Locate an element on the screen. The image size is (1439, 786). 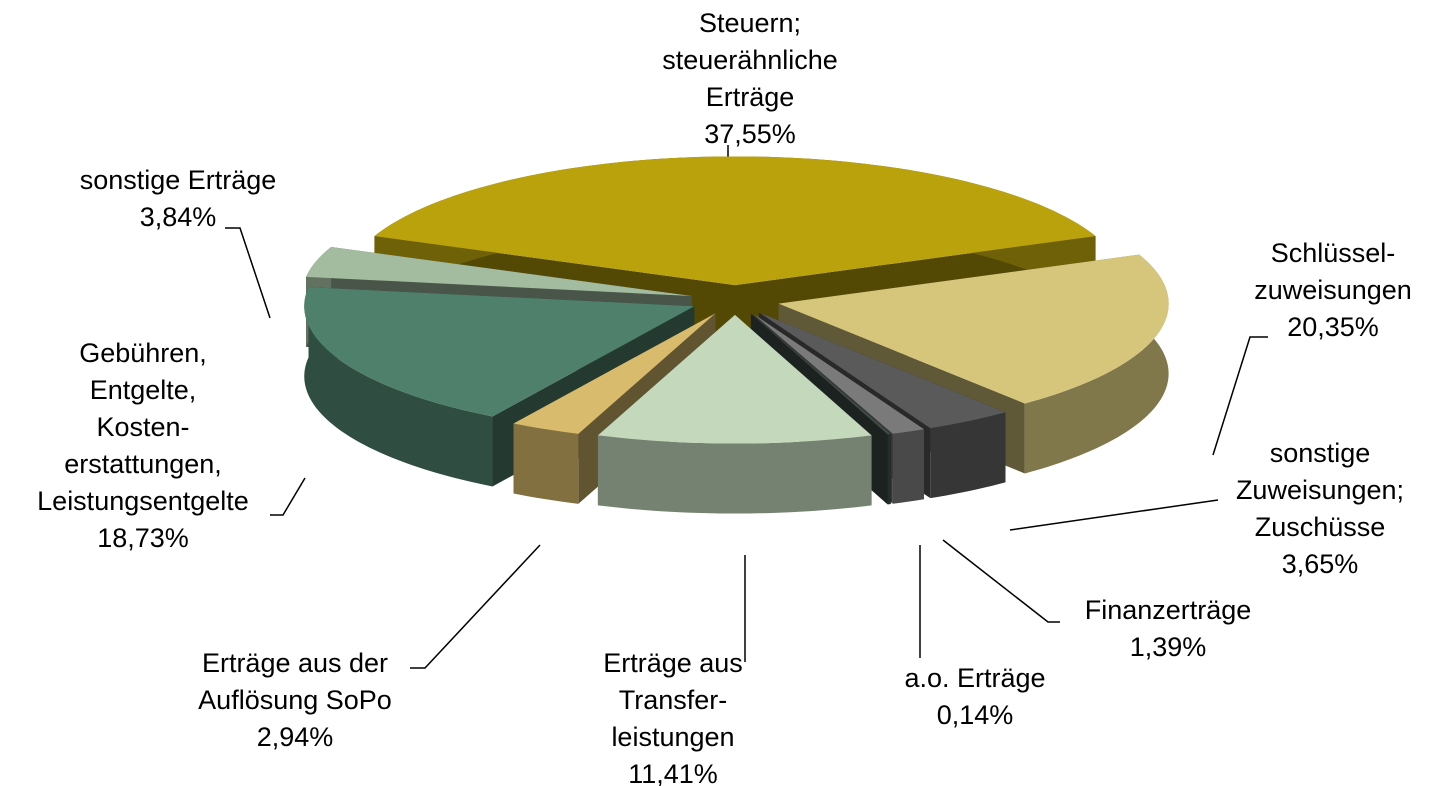
slice-group is located at coordinates (734, 414).